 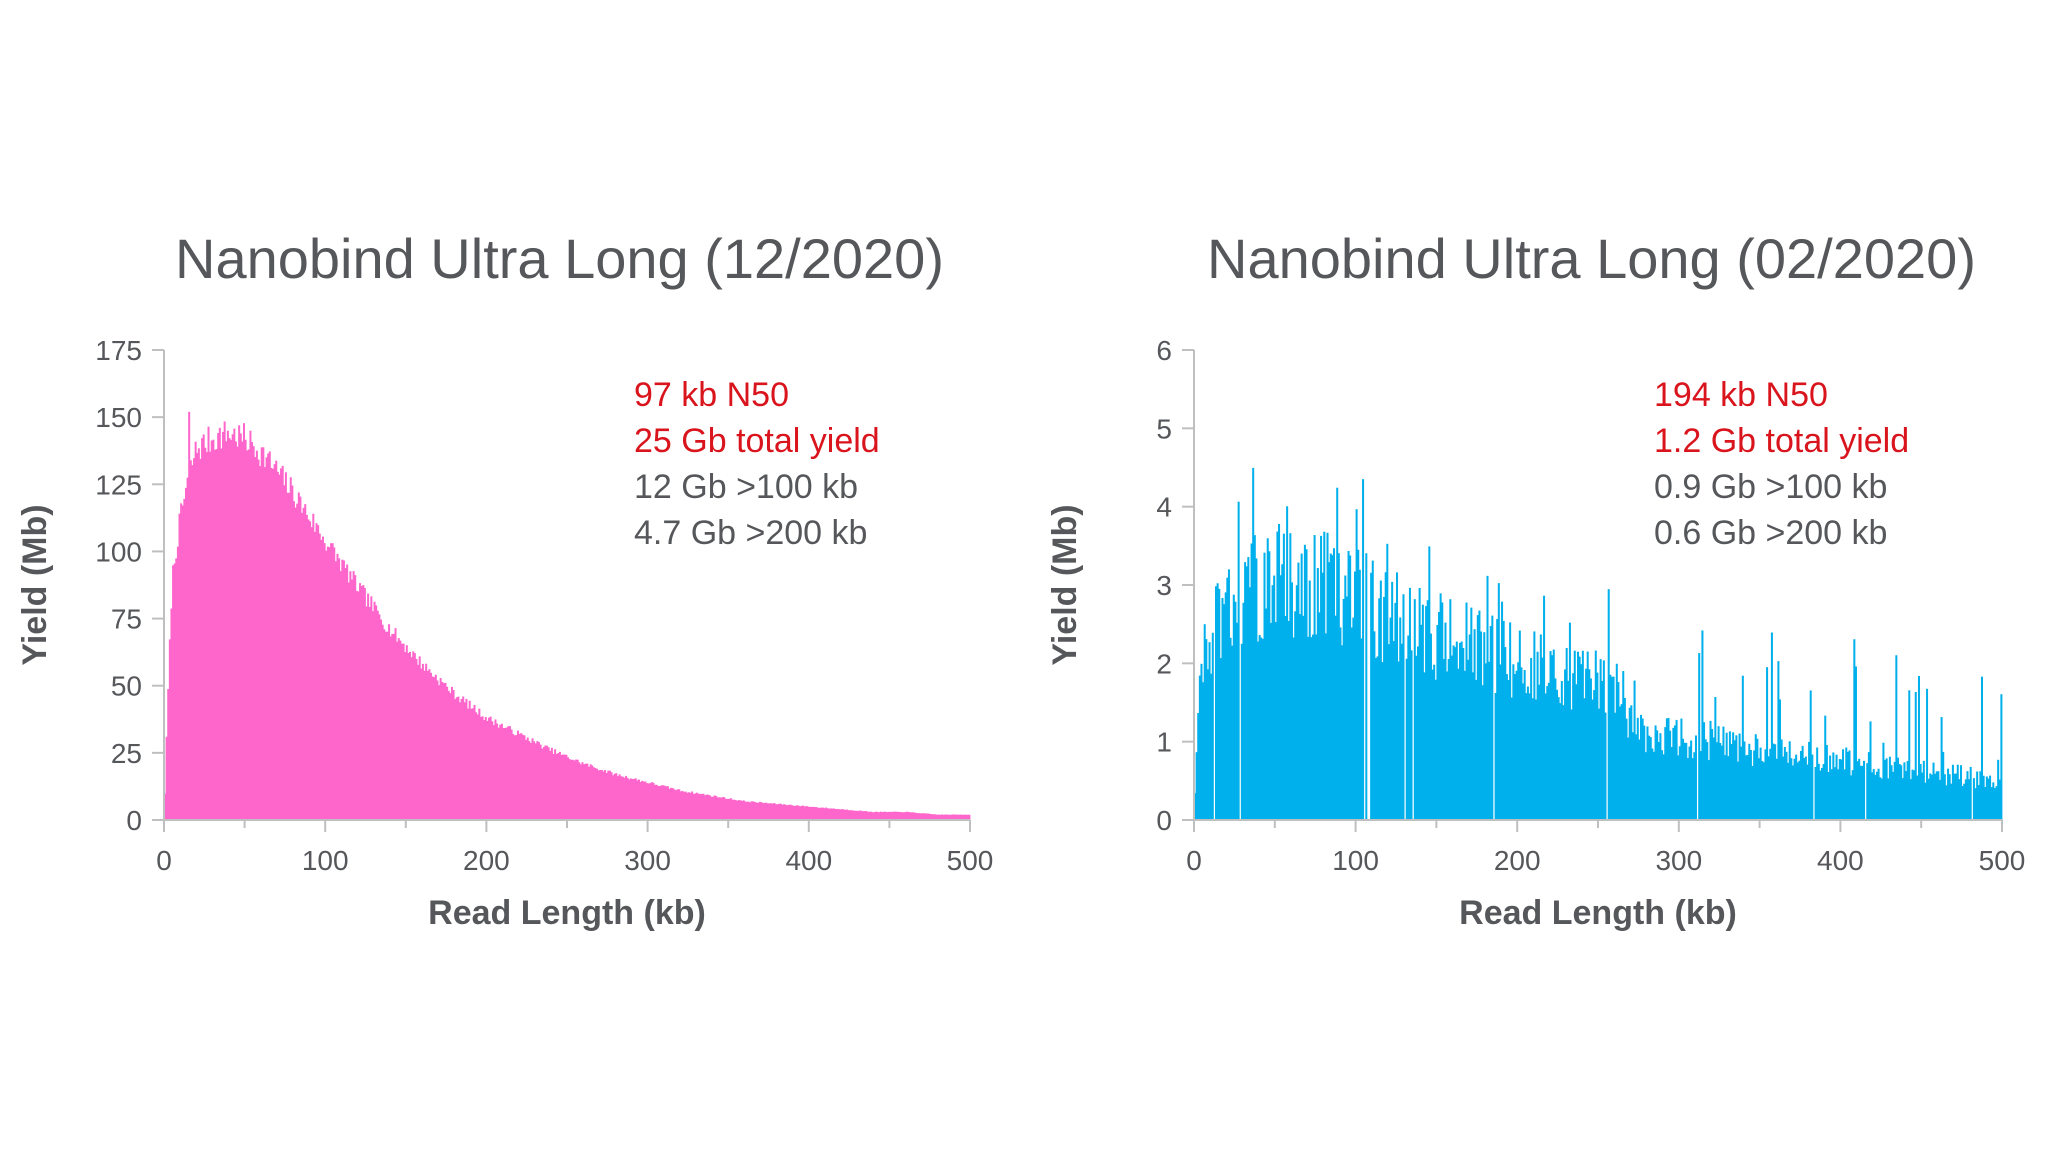 What do you see at coordinates (808, 860) in the screenshot?
I see `x-tick-label: 400` at bounding box center [808, 860].